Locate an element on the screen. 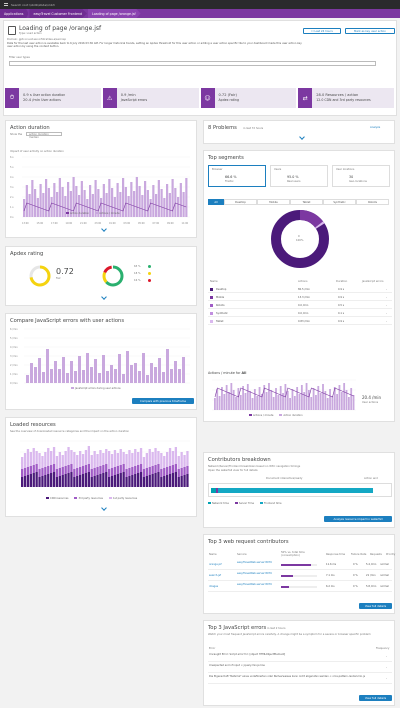 The height and width of the screenshot is (708, 400). table-row: Mobile 13.3 /min 0.9 s- is located at coordinates (300, 297).